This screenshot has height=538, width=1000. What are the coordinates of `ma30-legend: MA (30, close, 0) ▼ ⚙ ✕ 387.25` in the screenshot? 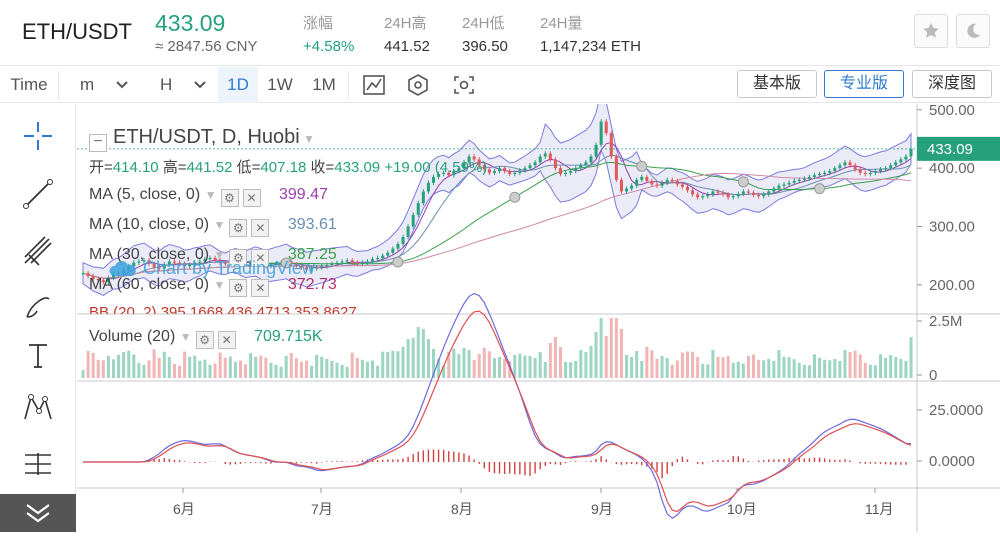 It's located at (213, 256).